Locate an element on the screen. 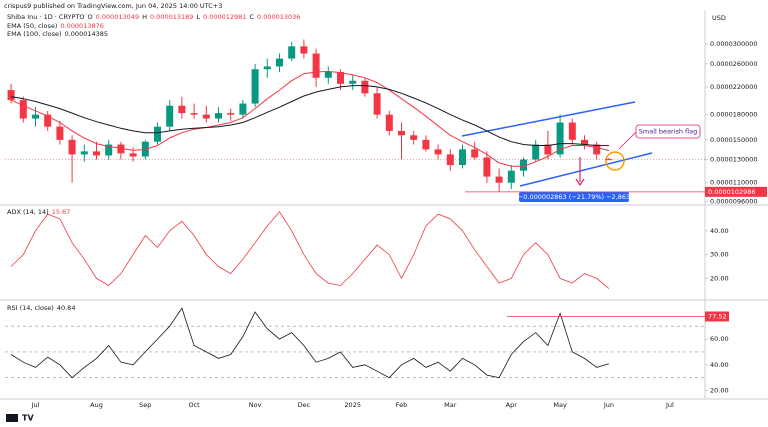 This screenshot has width=768, height=427. x-tick-label: Oct is located at coordinates (194, 405).